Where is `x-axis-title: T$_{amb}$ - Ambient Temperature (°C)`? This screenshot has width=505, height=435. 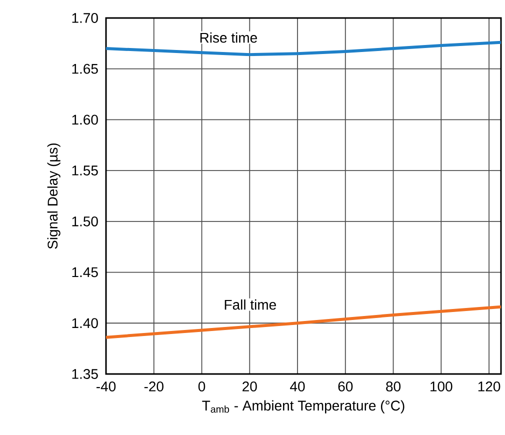 x-axis-title: T$_{amb}$ - Ambient Temperature (°C) is located at coordinates (303, 407).